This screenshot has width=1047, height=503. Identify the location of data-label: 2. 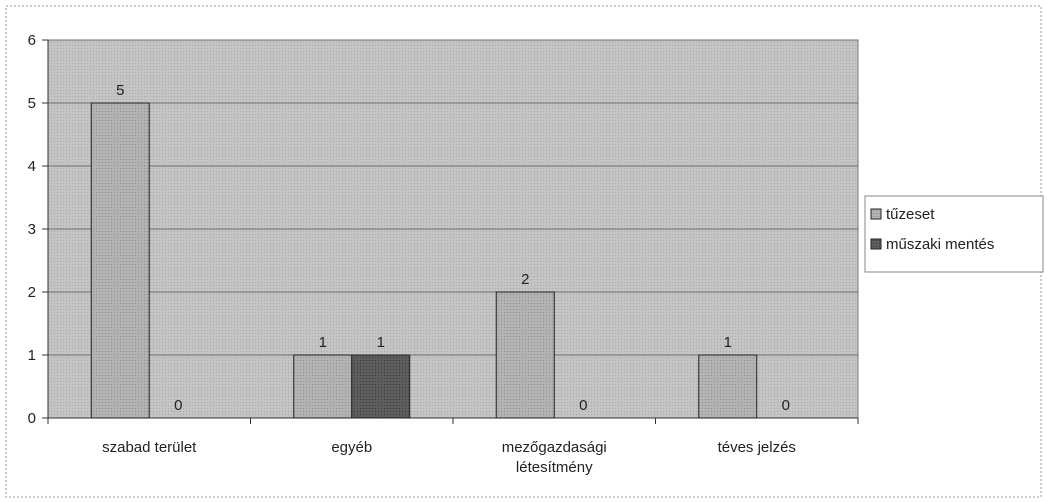
(525, 279).